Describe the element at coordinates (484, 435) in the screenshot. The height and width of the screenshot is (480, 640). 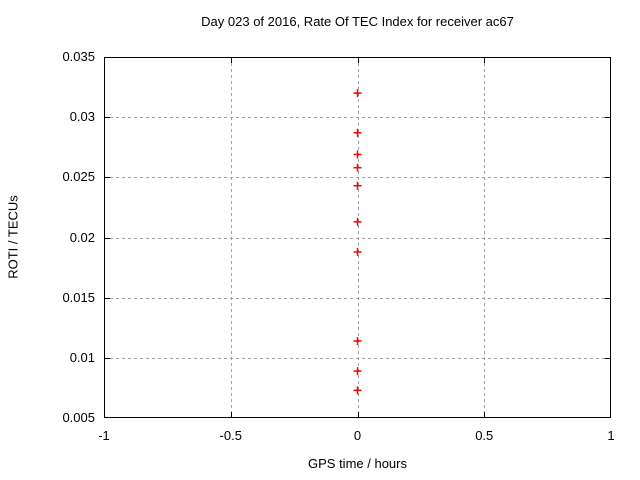
I see `x-tick-label: 0.5` at that location.